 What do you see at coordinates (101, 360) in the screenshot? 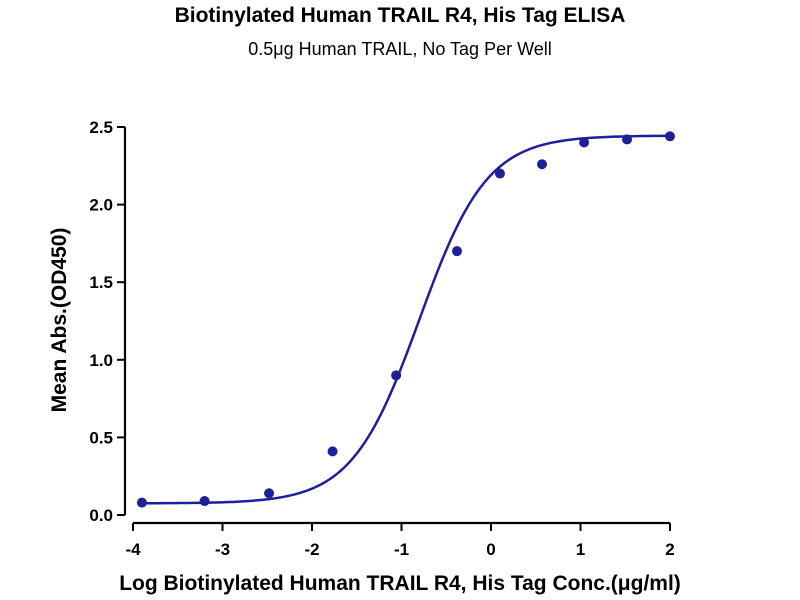
I see `y-tick-label: 1.0` at bounding box center [101, 360].